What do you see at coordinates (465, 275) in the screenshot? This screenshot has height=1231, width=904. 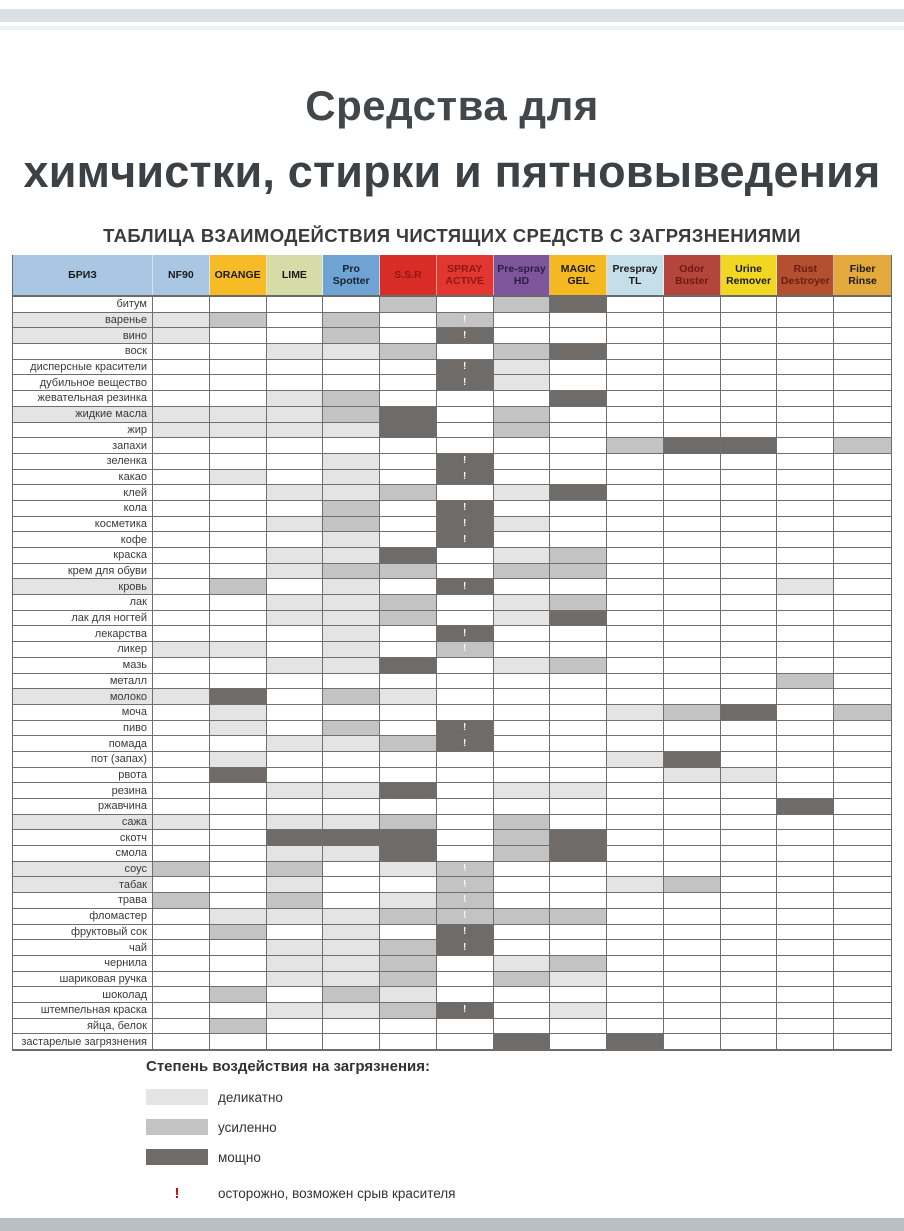 I see `column-header: SPRAY ACTIVE` at bounding box center [465, 275].